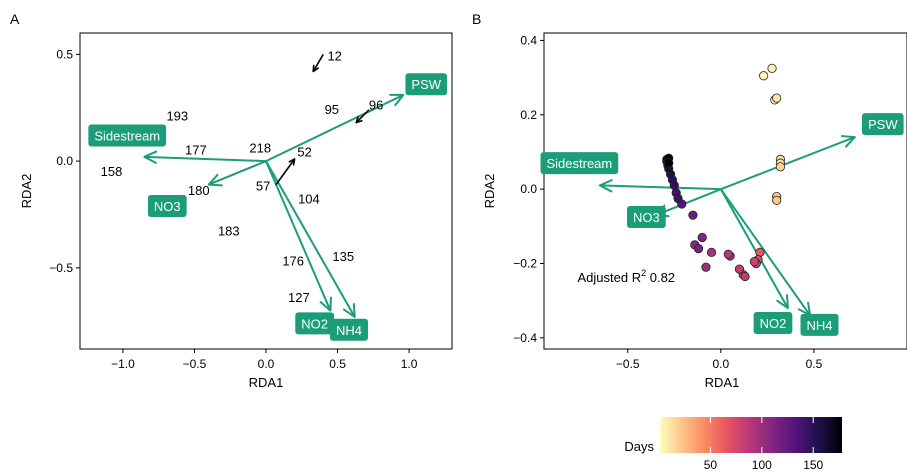 The height and width of the screenshot is (472, 907). I want to click on panel-b-ytick-label: 0.4, so click(528, 40).